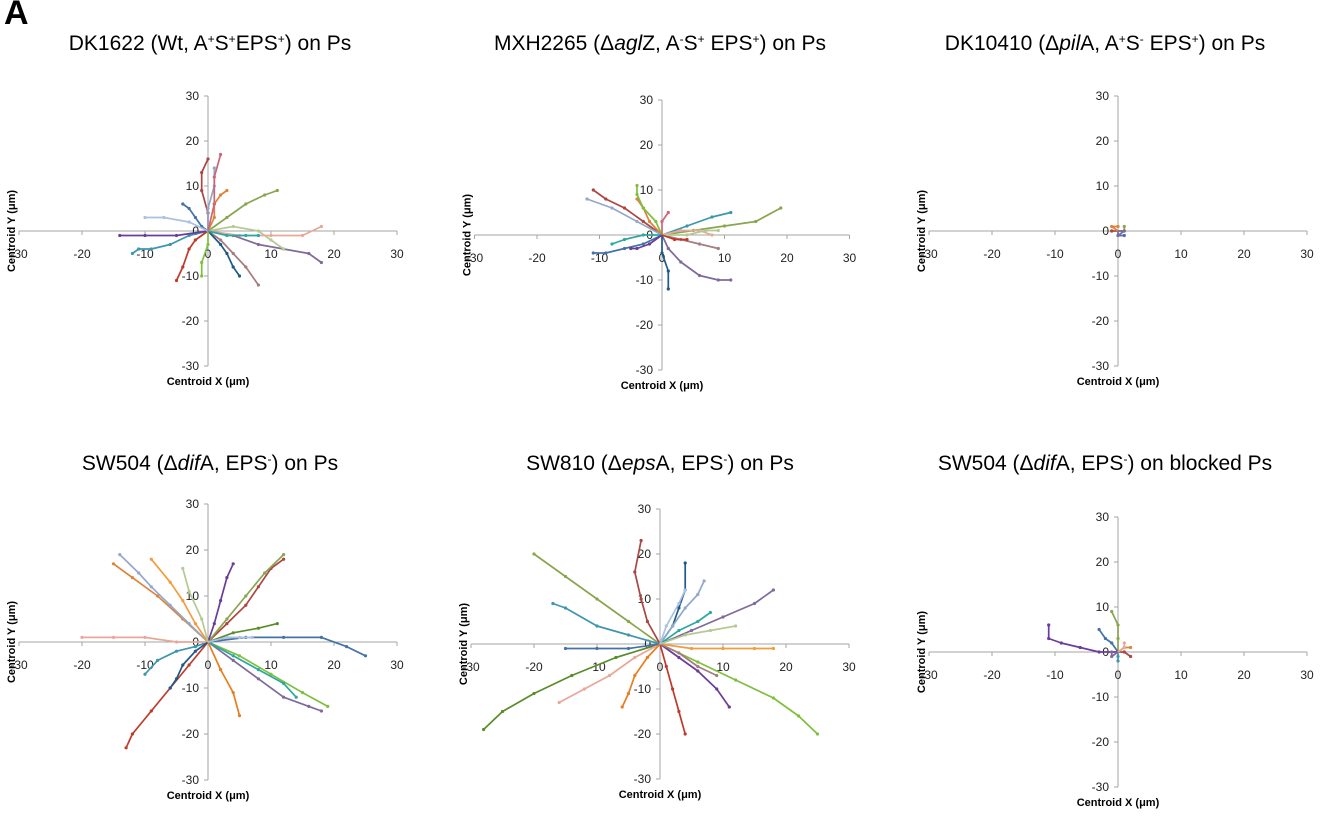  Describe the element at coordinates (929, 254) in the screenshot. I see `x-tick-label: -30` at that location.